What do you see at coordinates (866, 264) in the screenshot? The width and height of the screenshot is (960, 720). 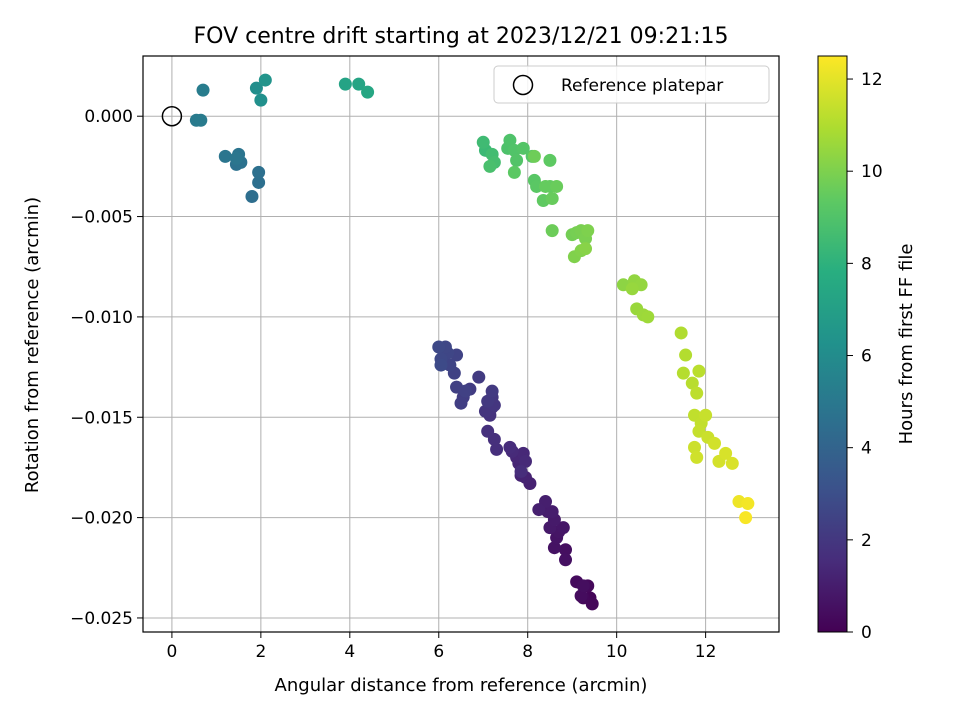 I see `colorbar-tick-label: 8` at bounding box center [866, 264].